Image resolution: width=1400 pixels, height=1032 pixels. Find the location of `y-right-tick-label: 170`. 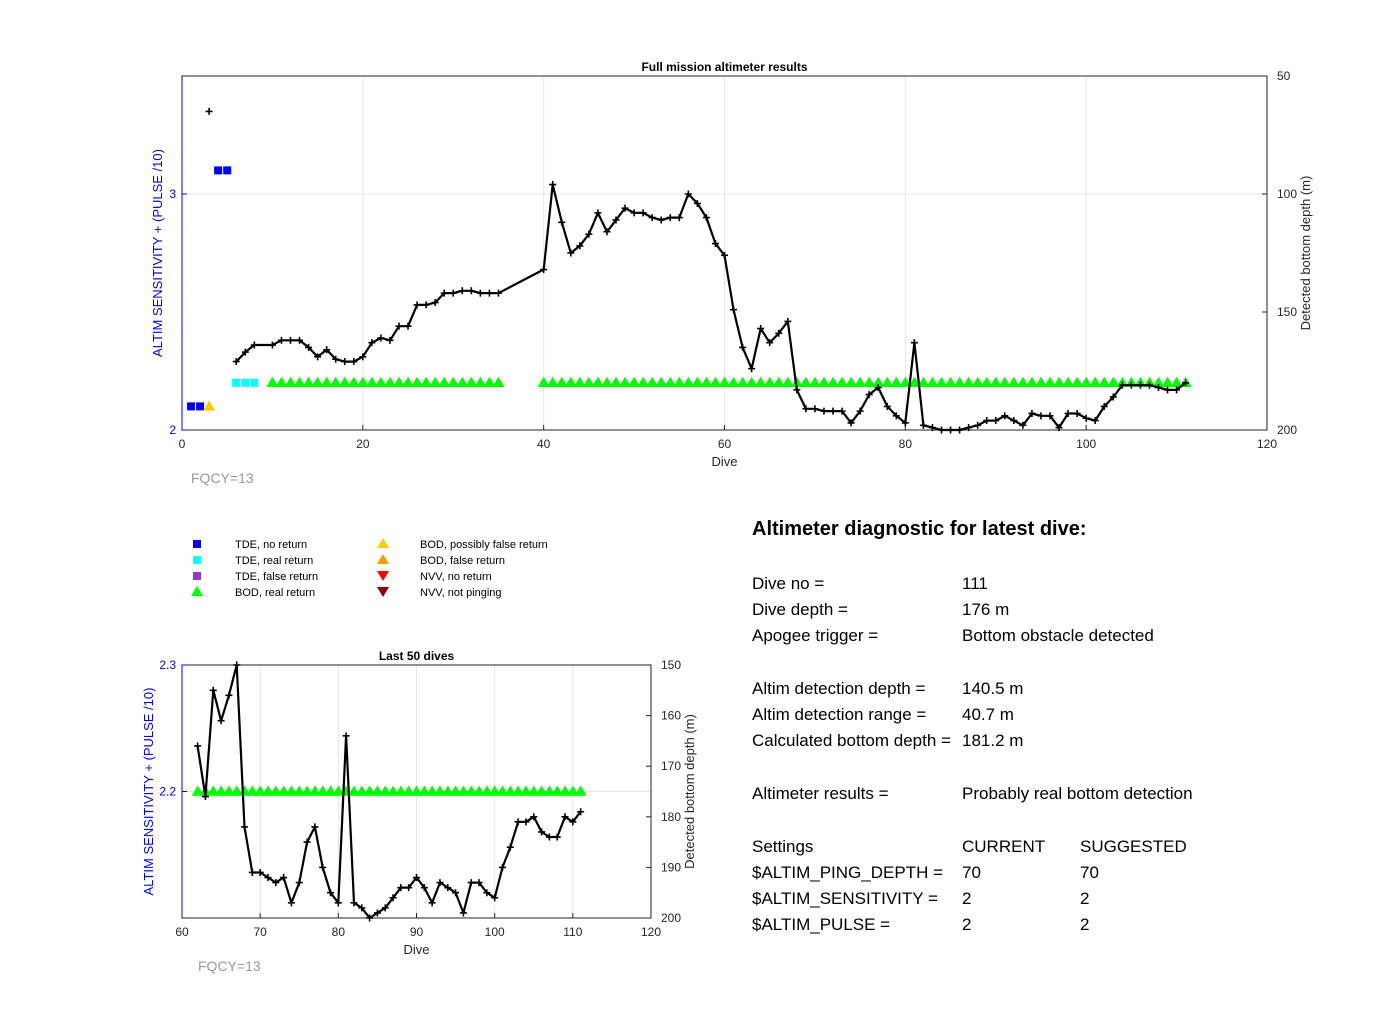

y-right-tick-label: 170 is located at coordinates (671, 766).